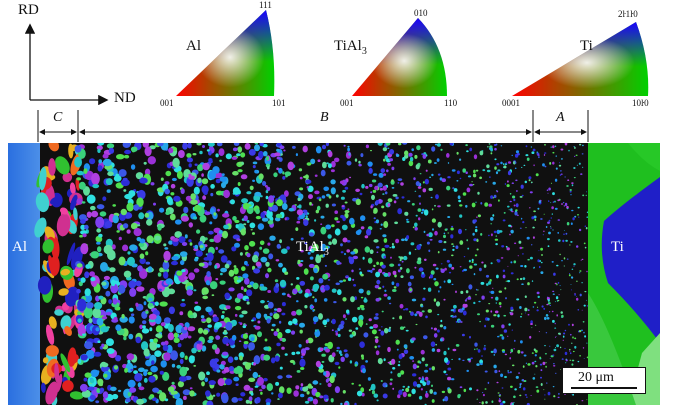 The width and height of the screenshot is (682, 416). What do you see at coordinates (313, 126) in the screenshot?
I see `zone-dimension-lines` at bounding box center [313, 126].